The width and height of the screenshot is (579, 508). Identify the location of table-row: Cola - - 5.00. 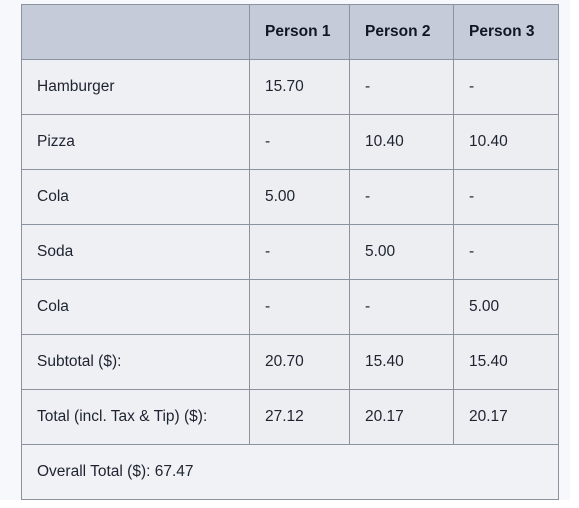
(290, 307).